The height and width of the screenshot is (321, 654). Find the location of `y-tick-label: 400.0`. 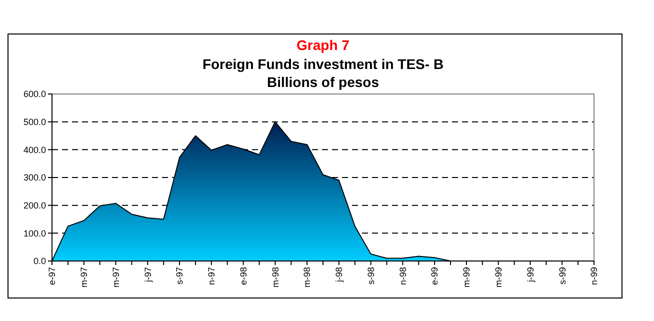

y-tick-label: 400.0 is located at coordinates (34, 149).